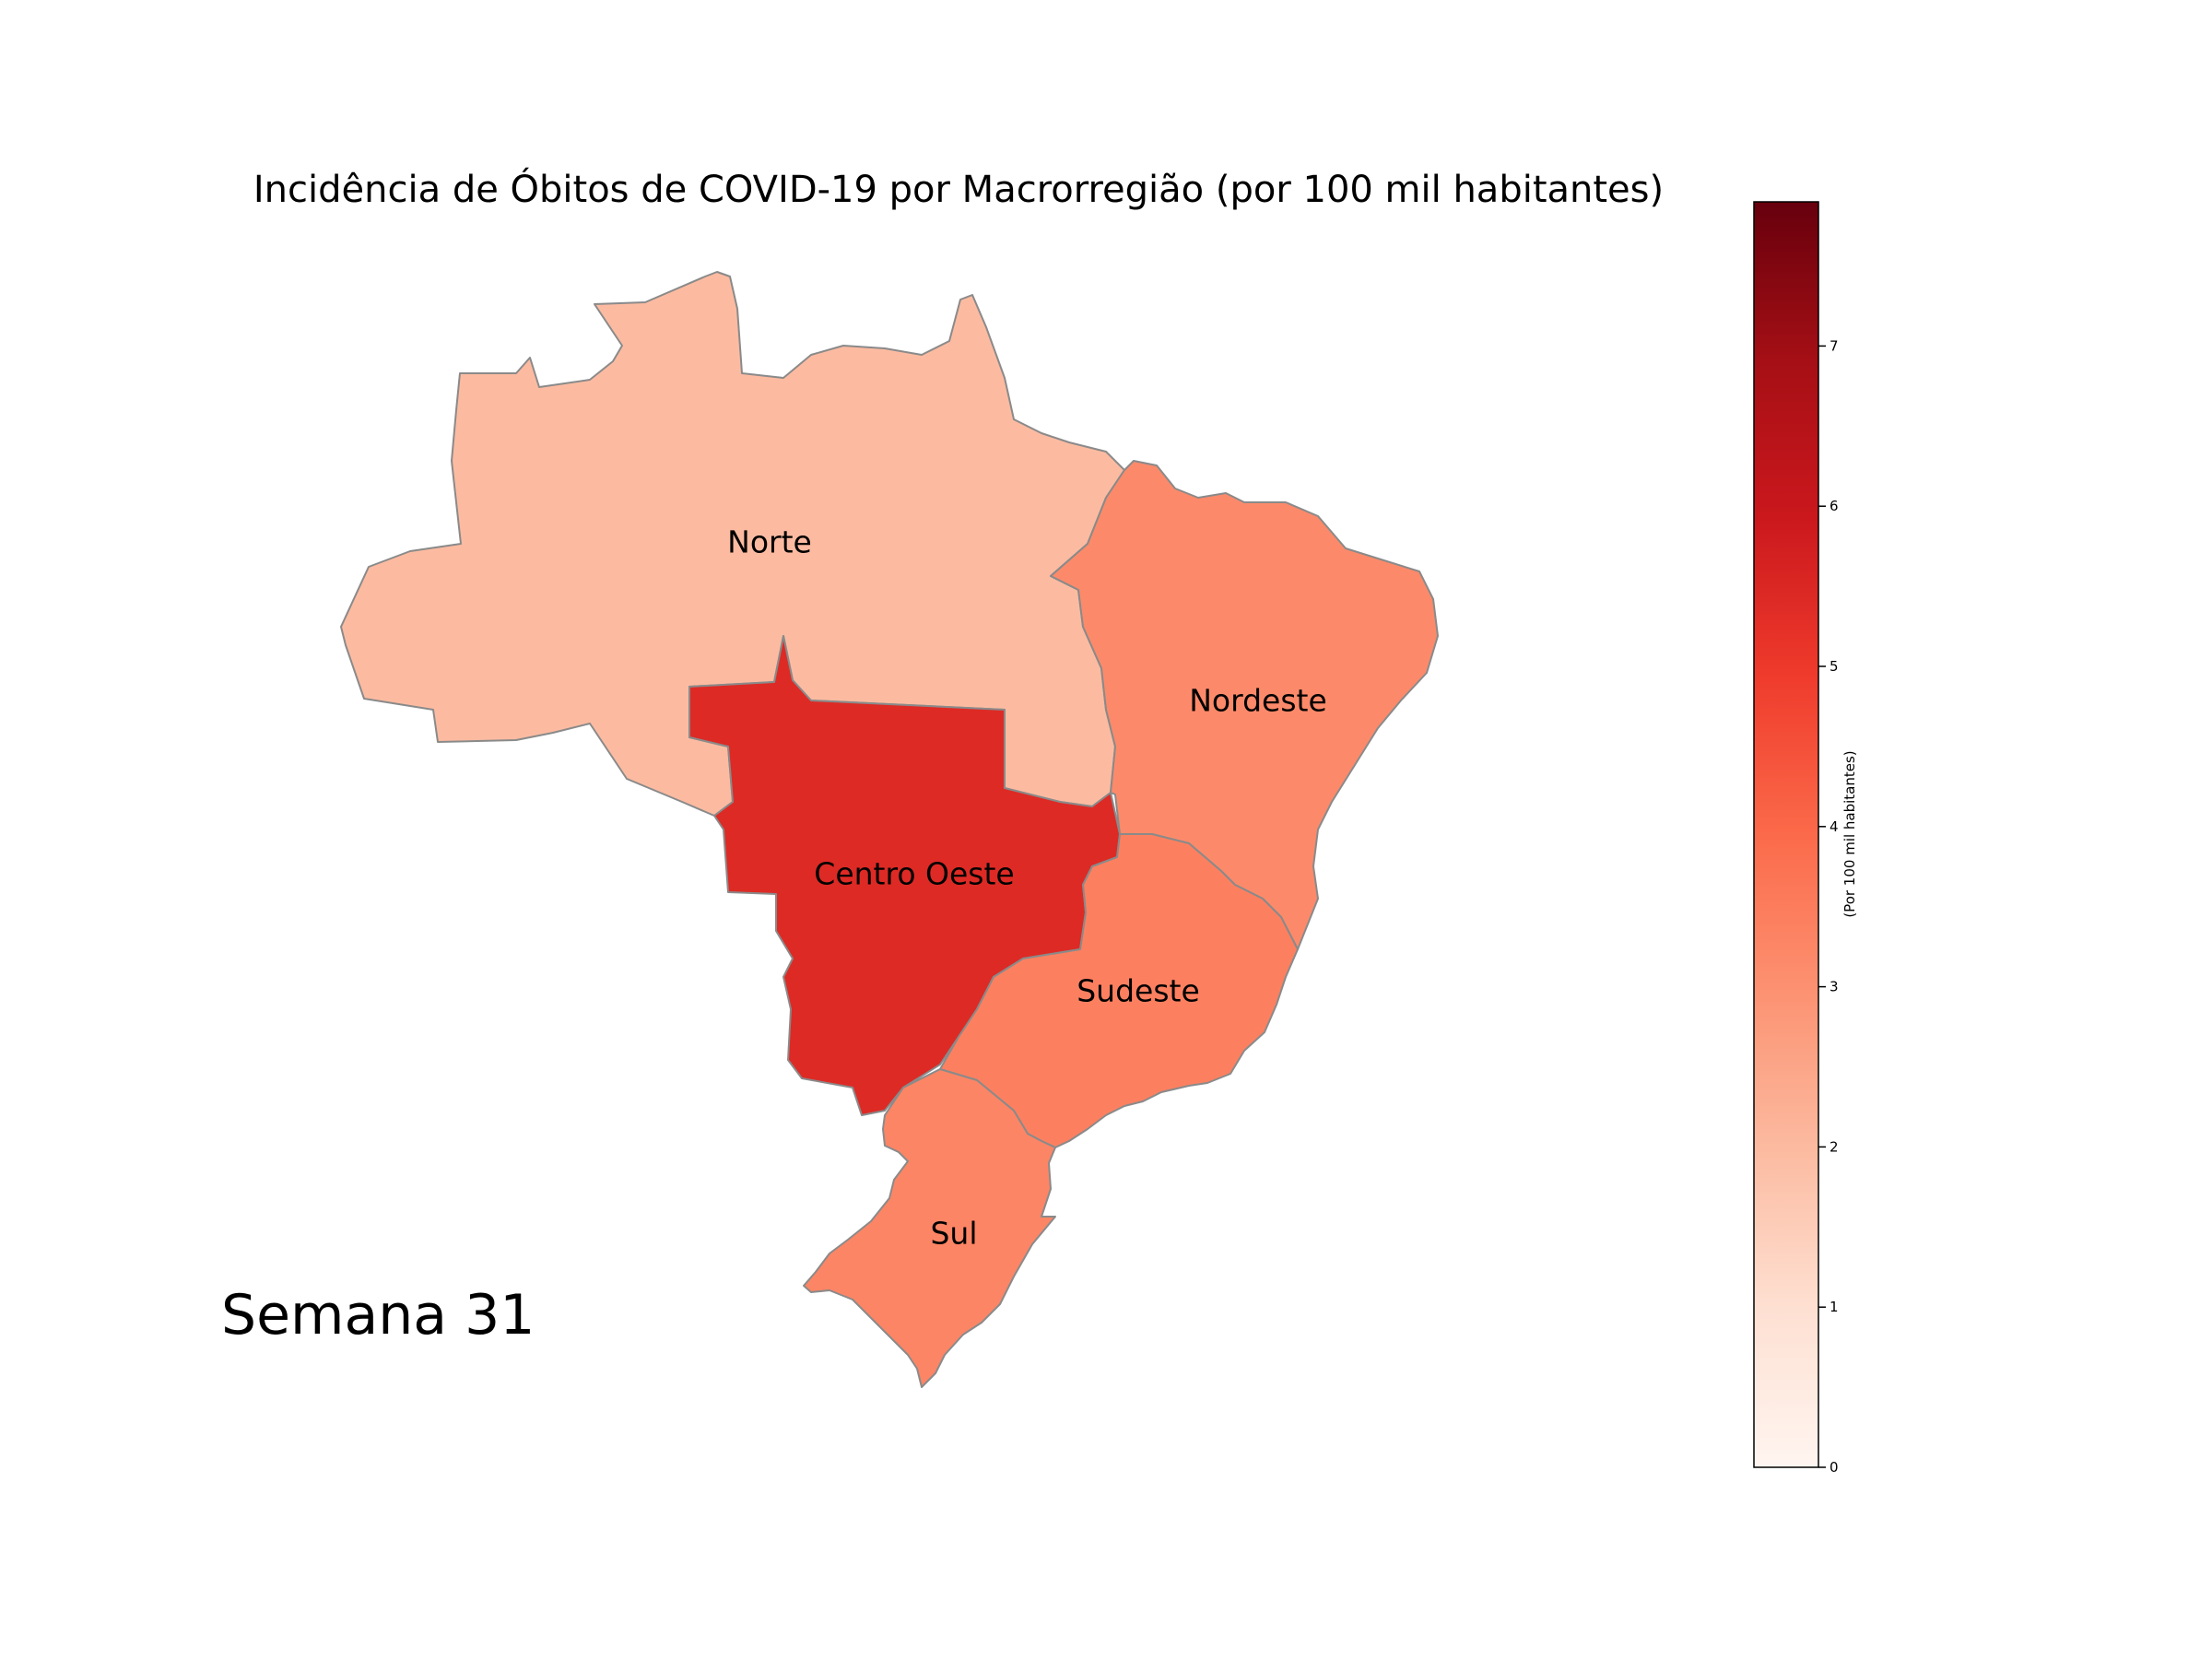 This screenshot has height=1659, width=2212. I want to click on colorbar-axis-label: (Por 100 mil habitantes), so click(1849, 833).